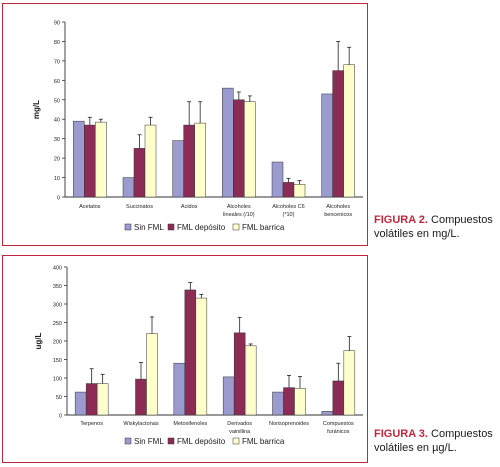  I want to click on chart1-y-axis-label: mg/L, so click(36, 109).